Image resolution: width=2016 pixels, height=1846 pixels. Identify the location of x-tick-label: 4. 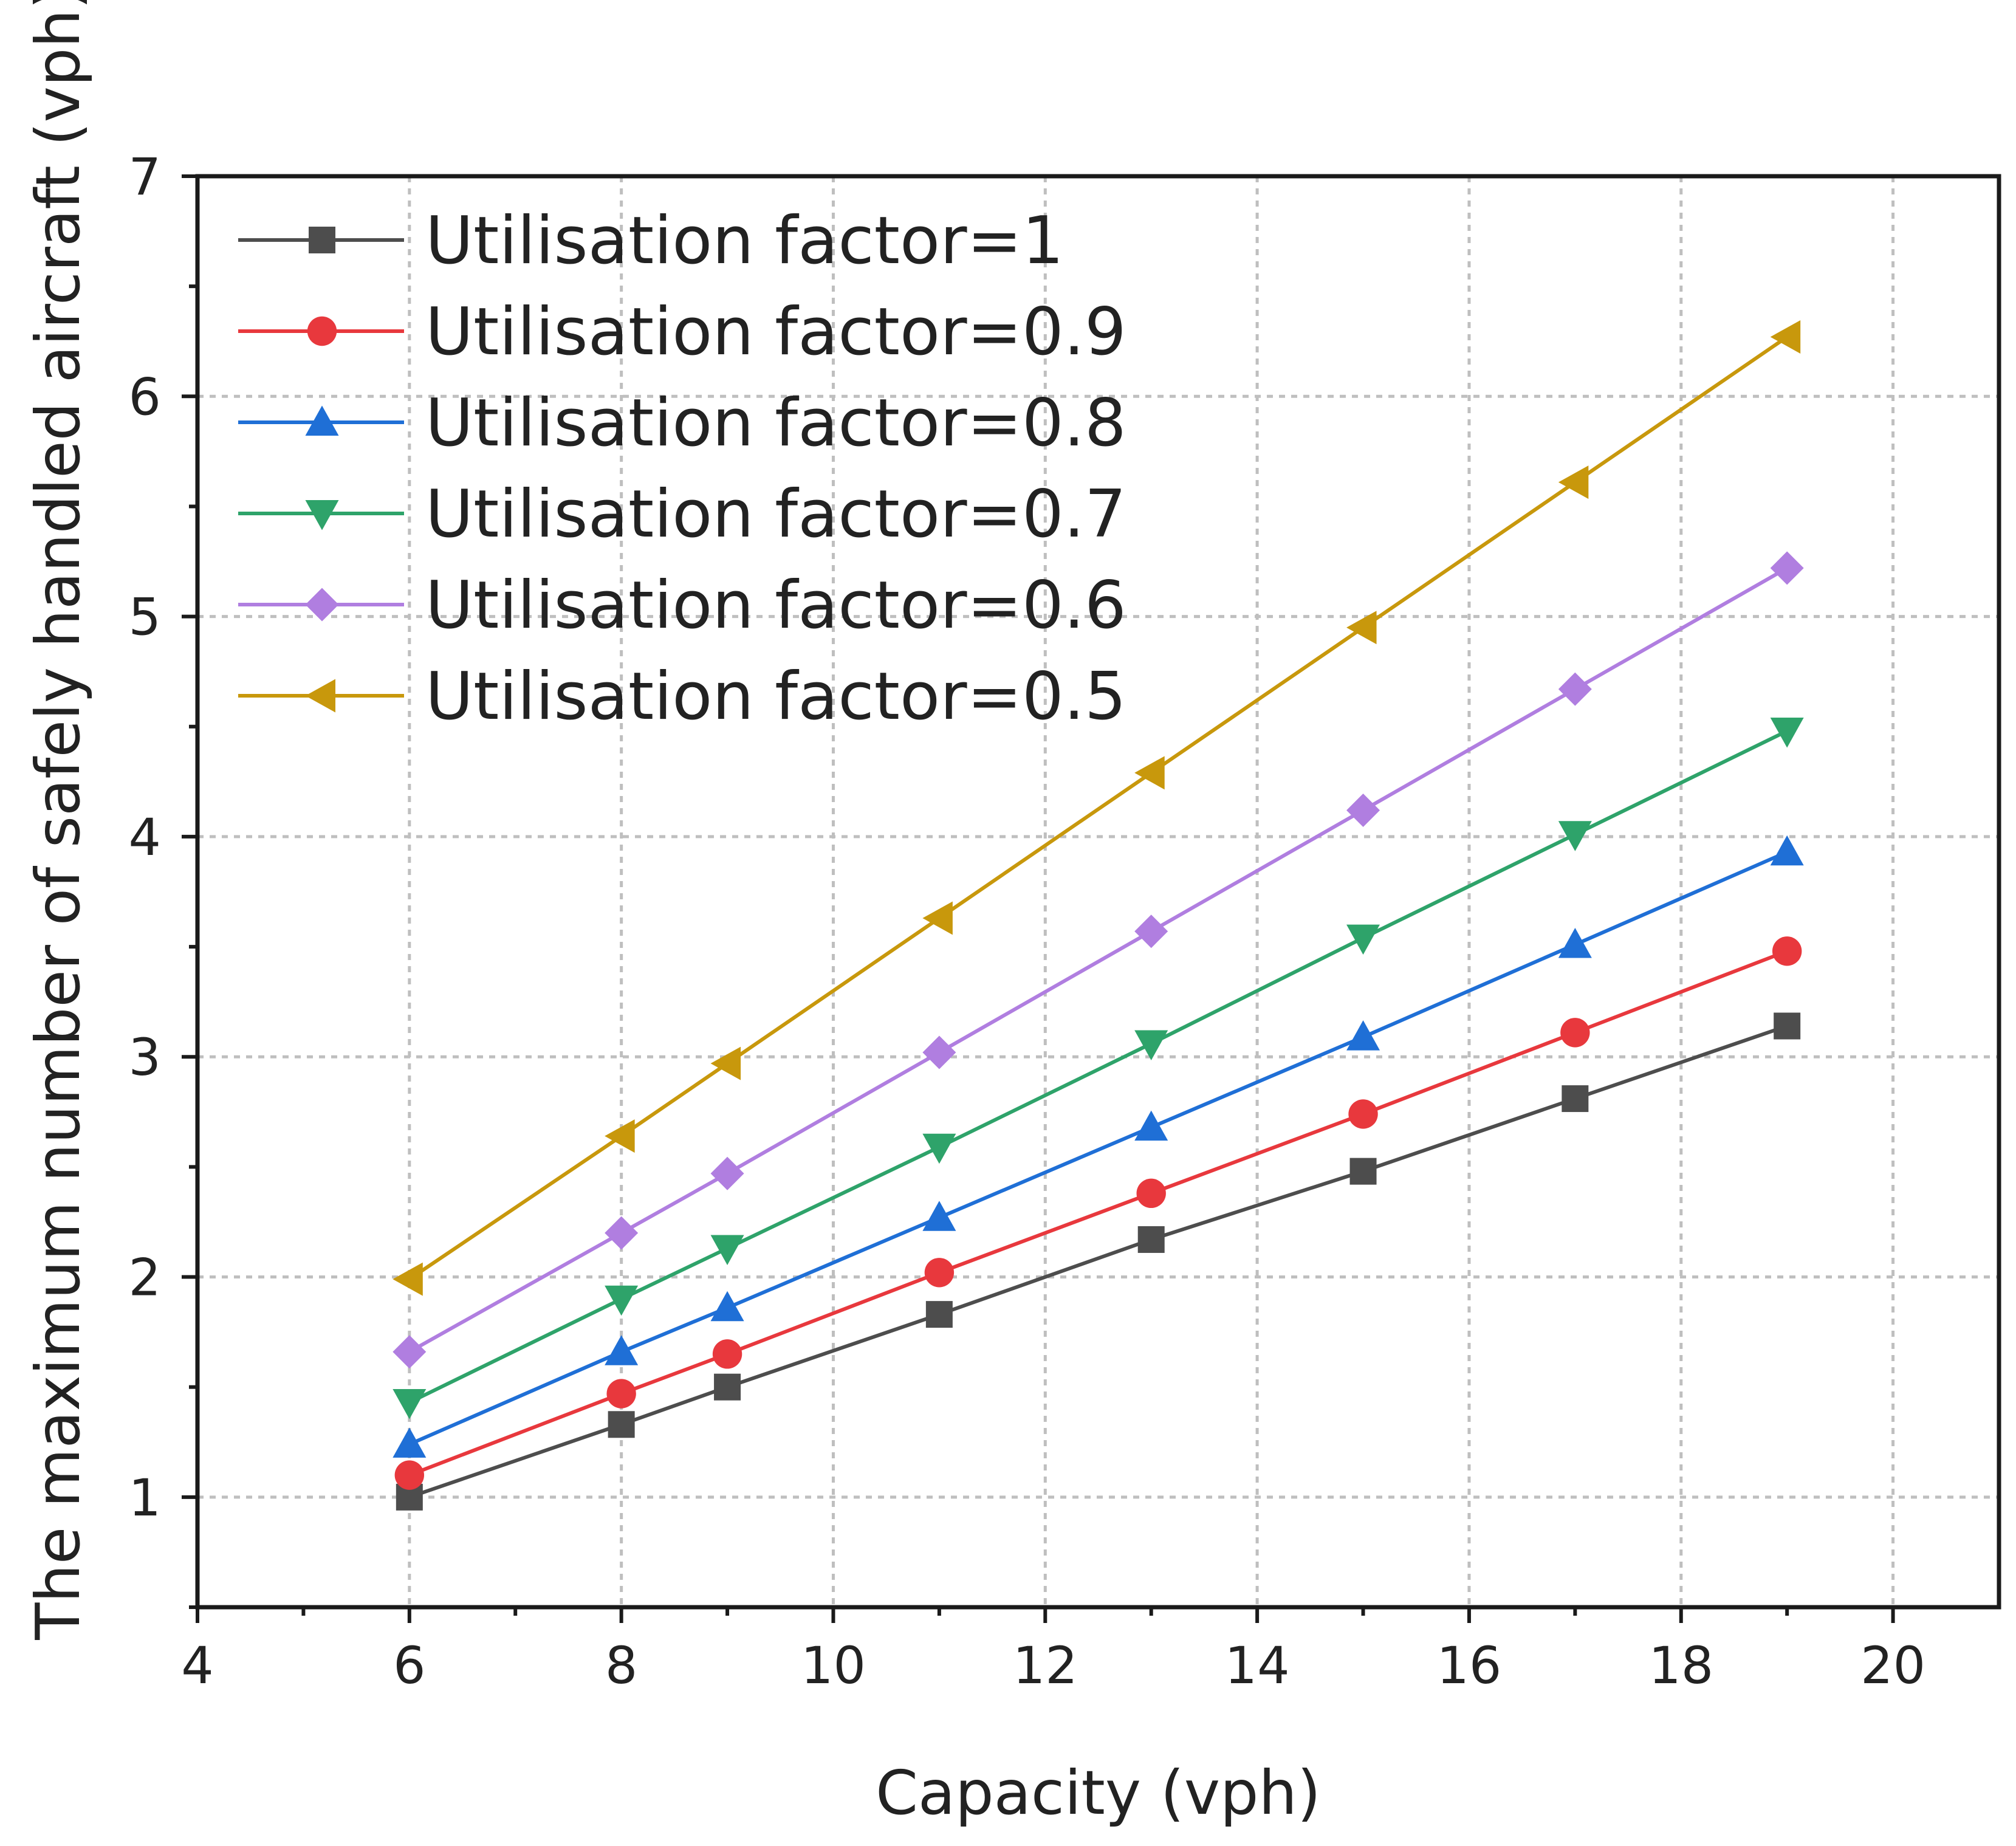
(197, 1666).